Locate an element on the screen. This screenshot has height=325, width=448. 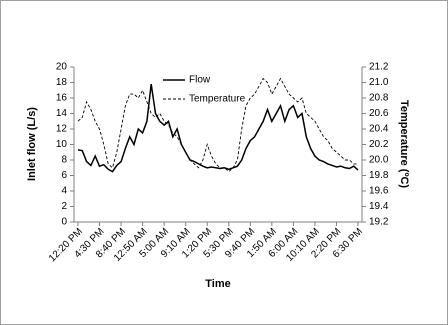
y-tick-label: 2 is located at coordinates (64, 206).